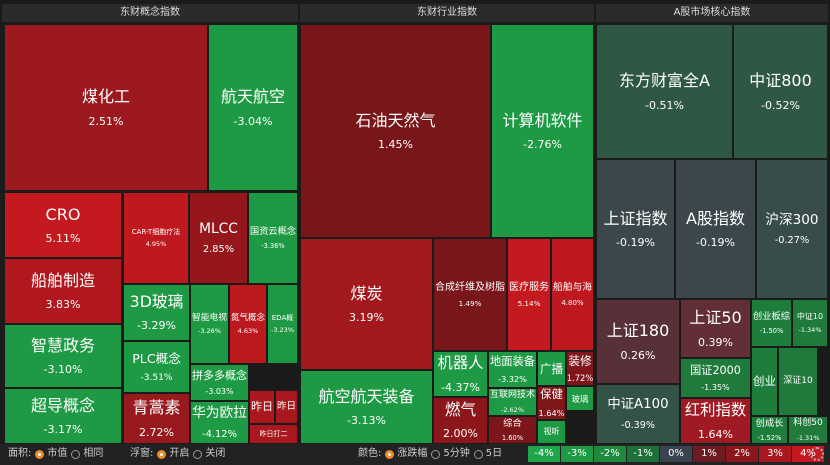  What do you see at coordinates (572, 294) in the screenshot?
I see `tile: 船舶与海 4.80%` at bounding box center [572, 294].